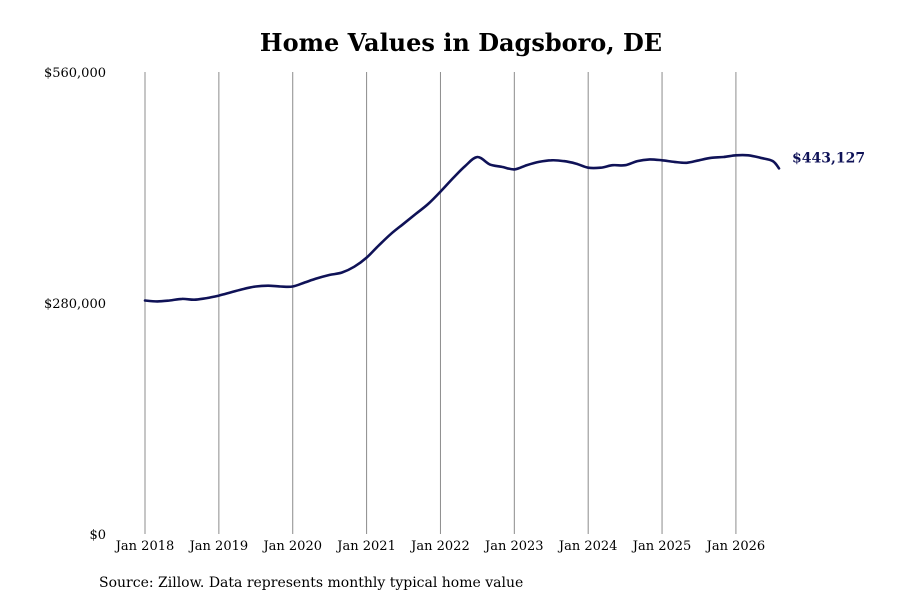 This screenshot has height=600, width=900. I want to click on x-tick-label: Jan 2021, so click(365, 546).